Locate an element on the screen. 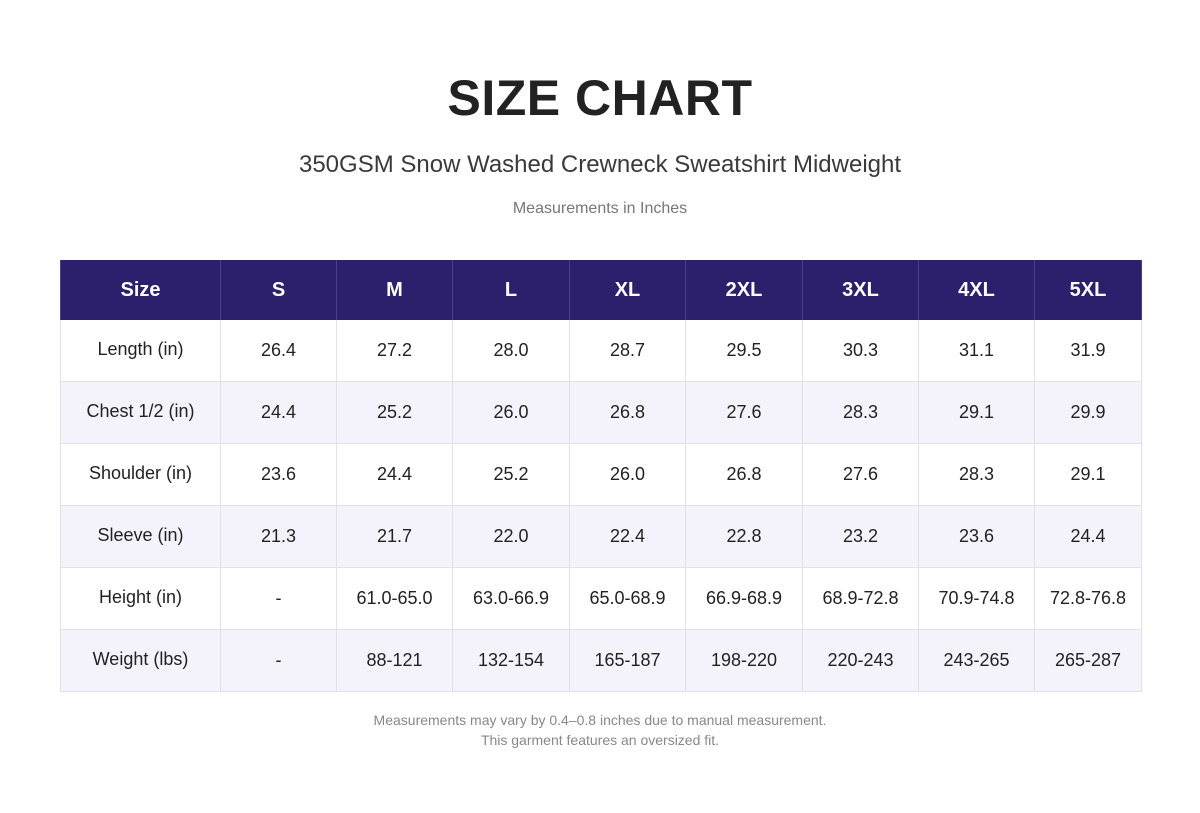  table-cell: 63.0-66.9 is located at coordinates (511, 598).